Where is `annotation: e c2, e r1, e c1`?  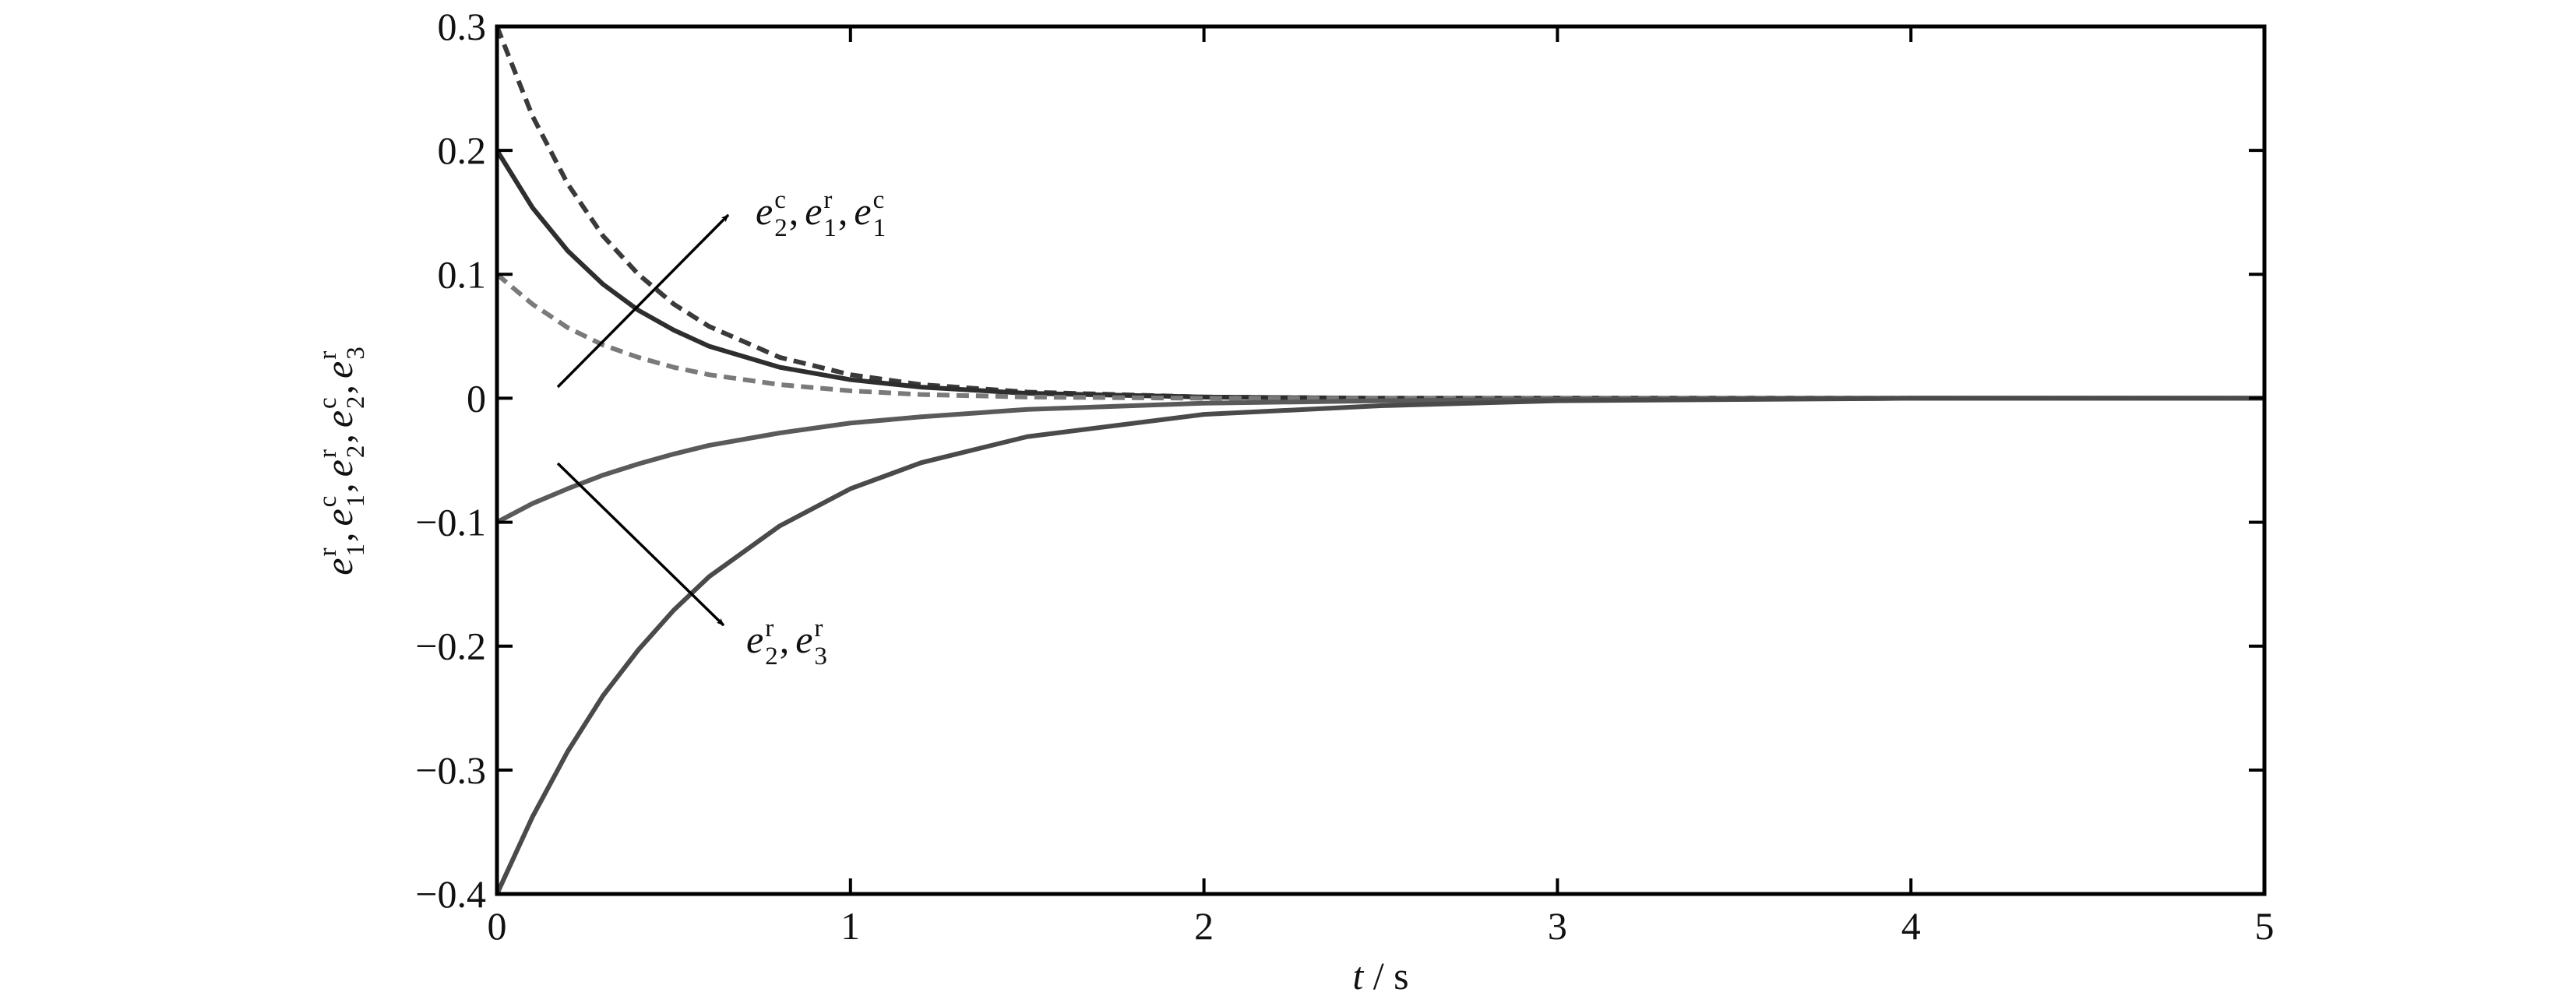 annotation: e c2, e r1, e c1 is located at coordinates (821, 214).